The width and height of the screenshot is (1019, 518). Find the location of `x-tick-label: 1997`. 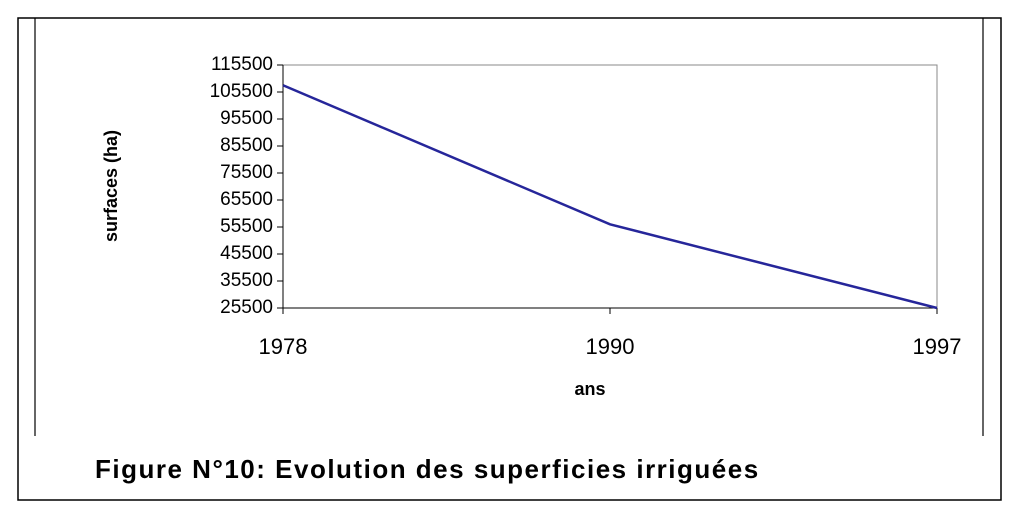

x-tick-label: 1997 is located at coordinates (937, 346).